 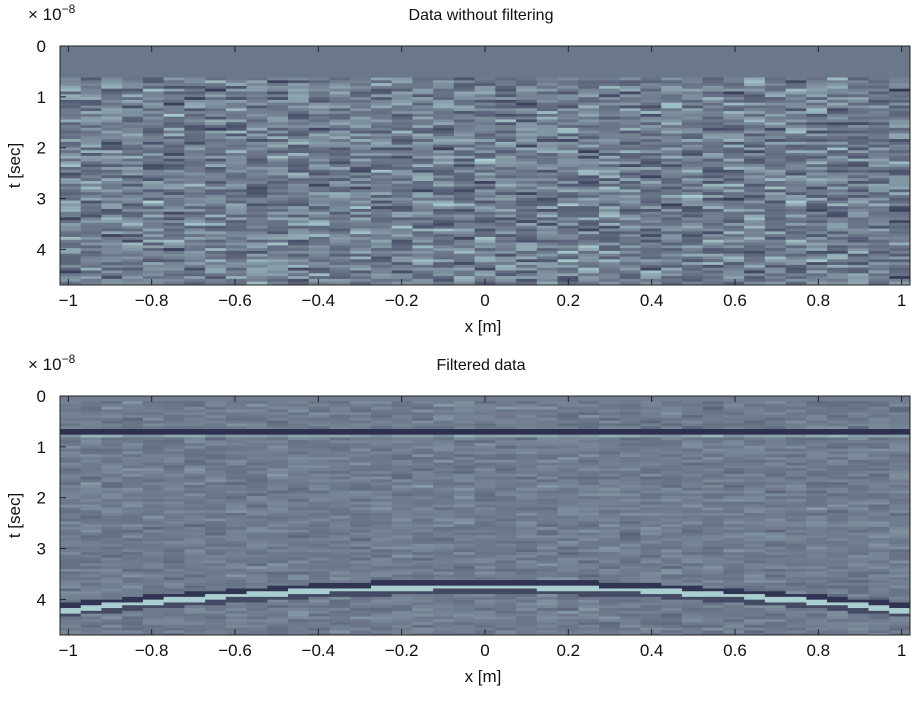 I want to click on x-tick-label: 0.8, so click(x=819, y=300).